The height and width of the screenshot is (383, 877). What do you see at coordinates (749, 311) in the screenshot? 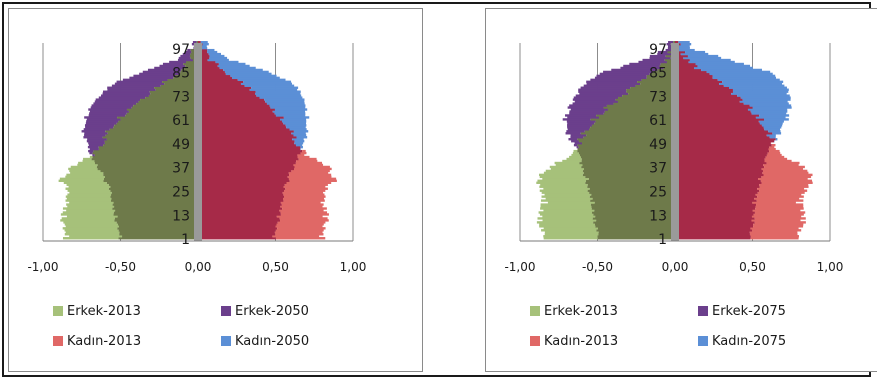
I see `legend-label: Erkek-2075` at bounding box center [749, 311].